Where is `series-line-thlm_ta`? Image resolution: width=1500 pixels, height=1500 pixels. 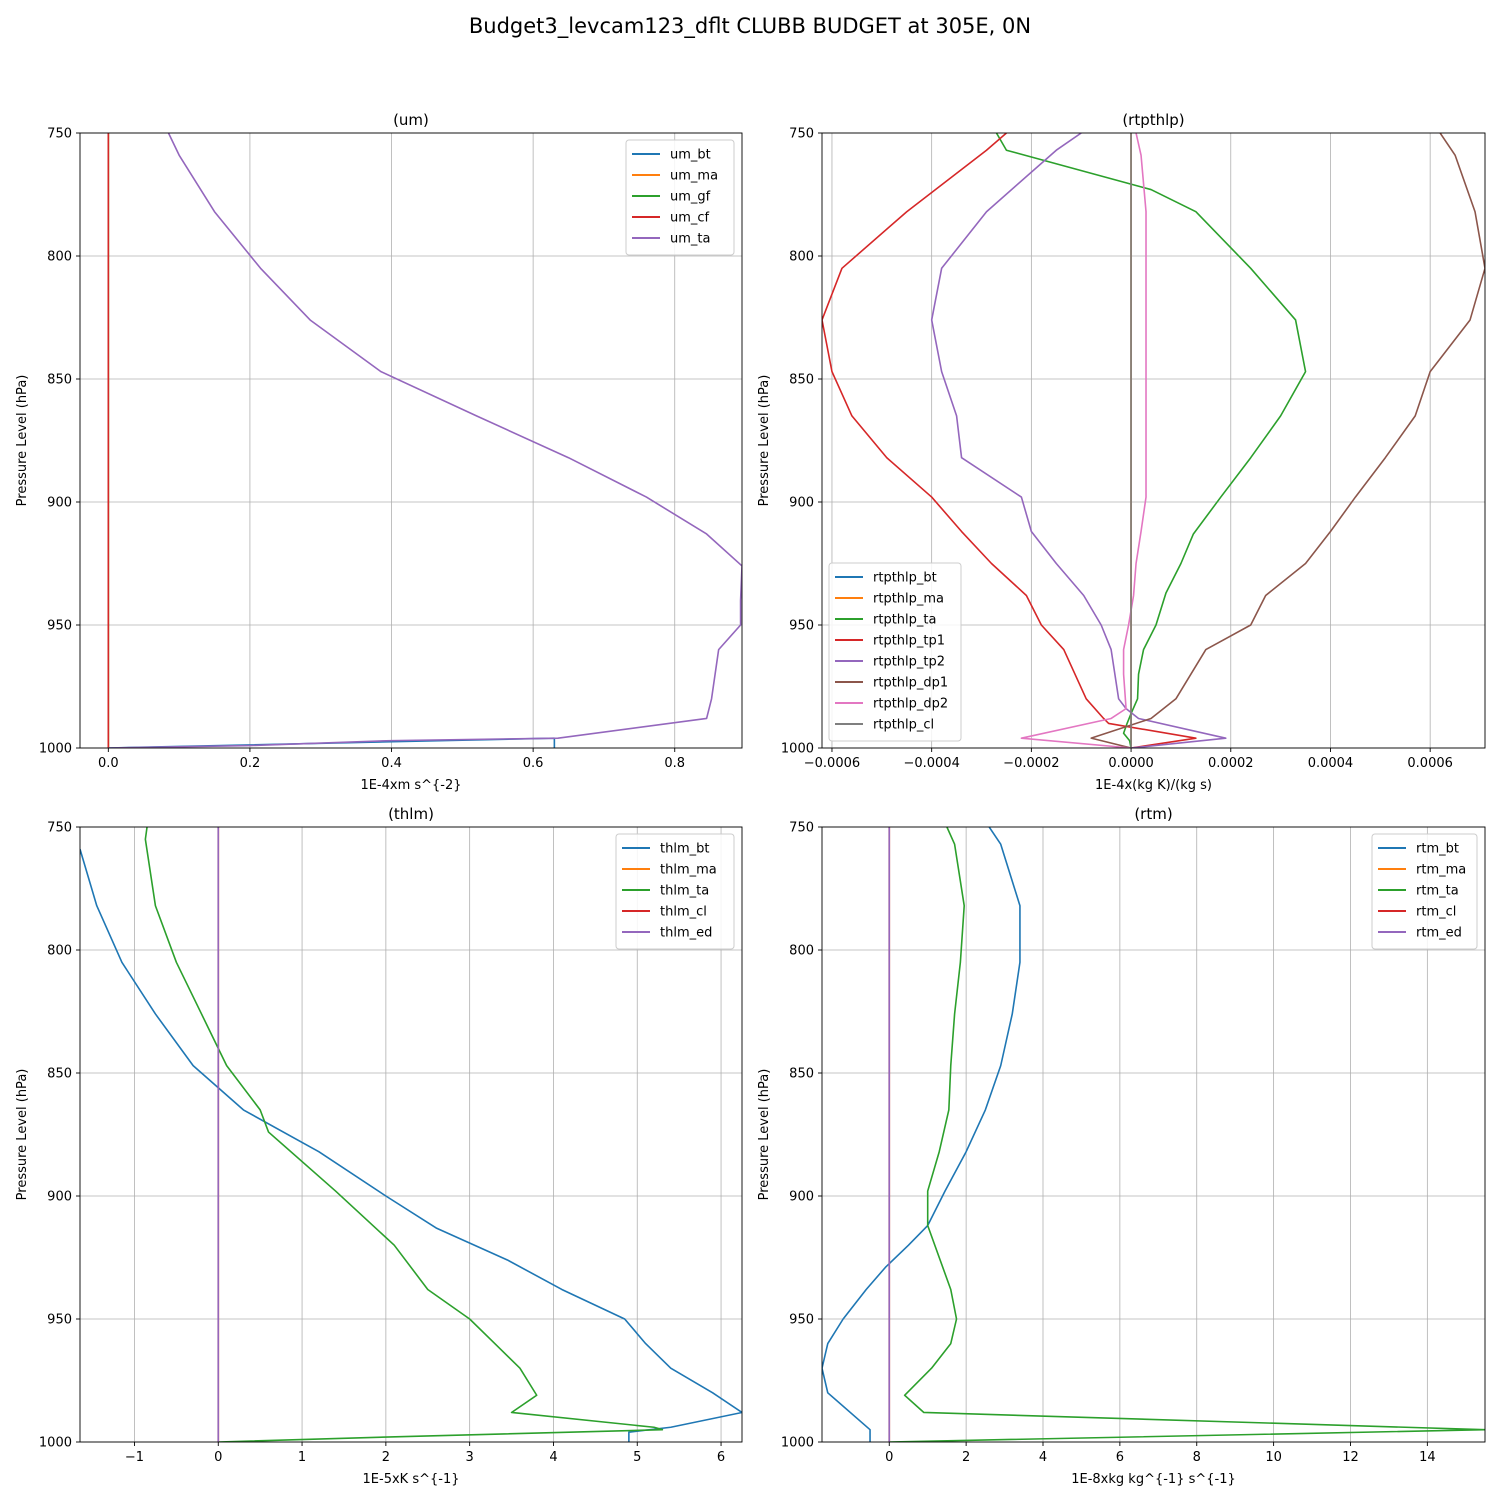
series-line-thlm_ta is located at coordinates (404, 1134).